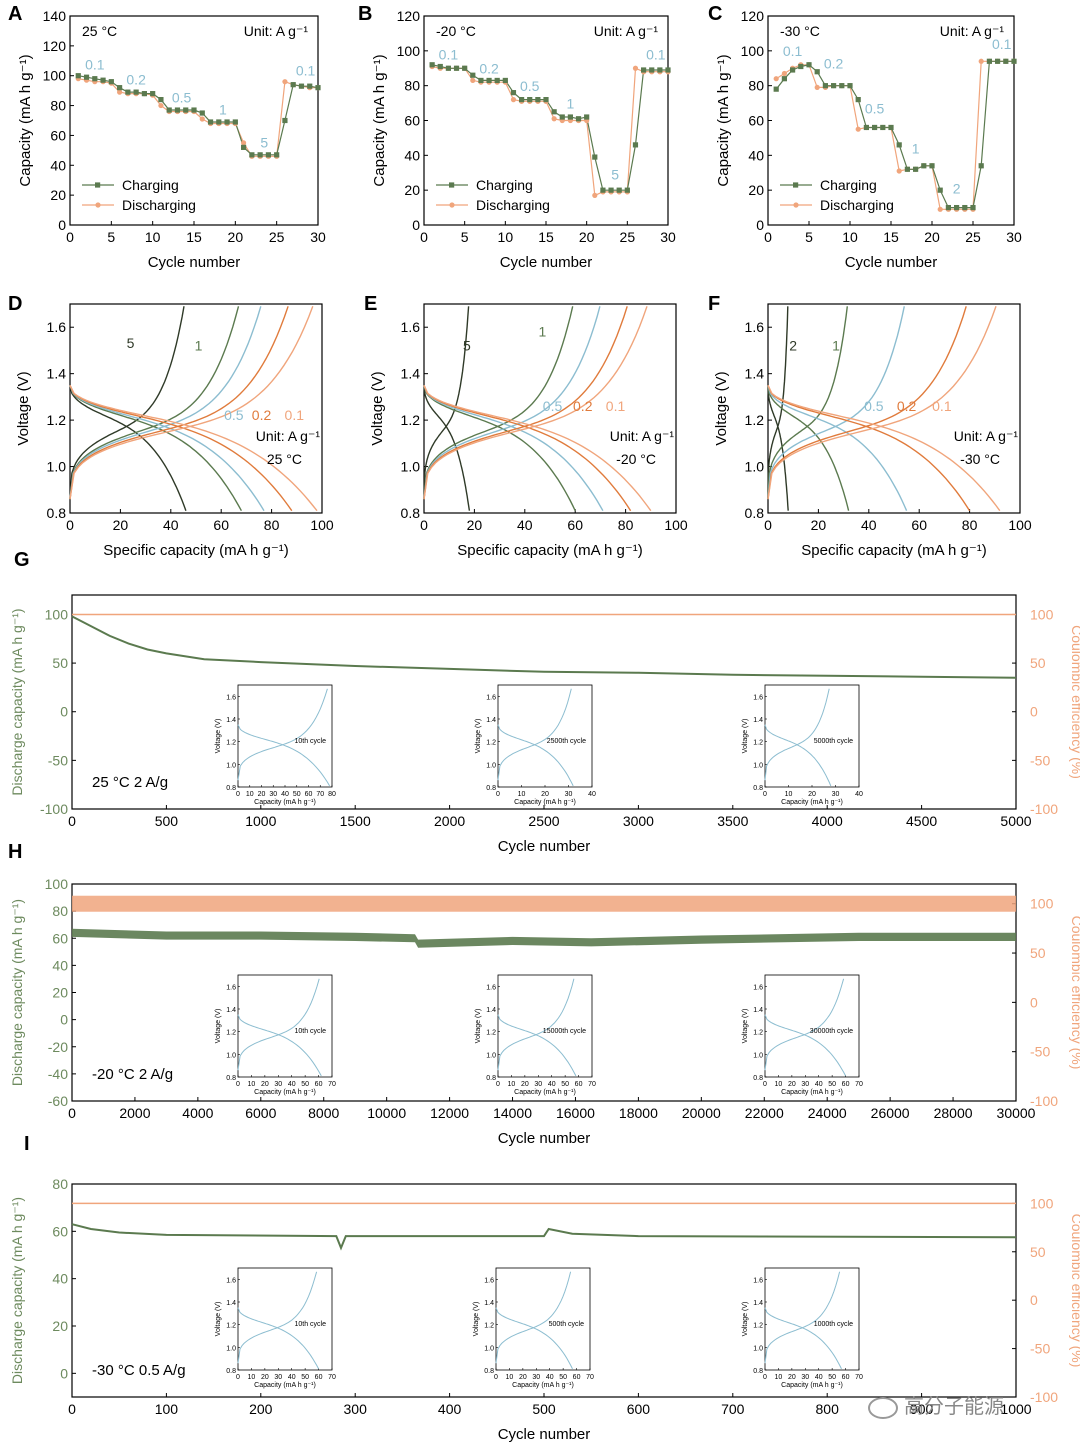  Describe the element at coordinates (1020, 525) in the screenshot. I see `x-tick-label: 100` at that location.